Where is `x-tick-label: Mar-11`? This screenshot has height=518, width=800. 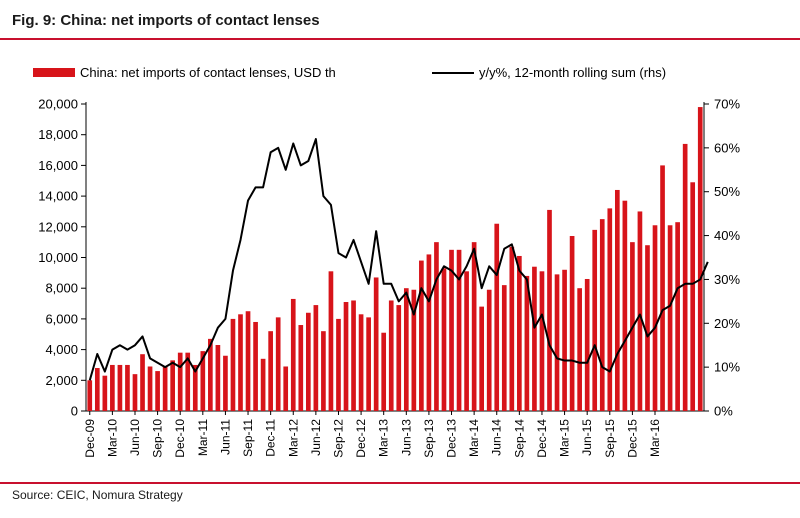
x-tick-label: Mar-11 is located at coordinates (203, 437).